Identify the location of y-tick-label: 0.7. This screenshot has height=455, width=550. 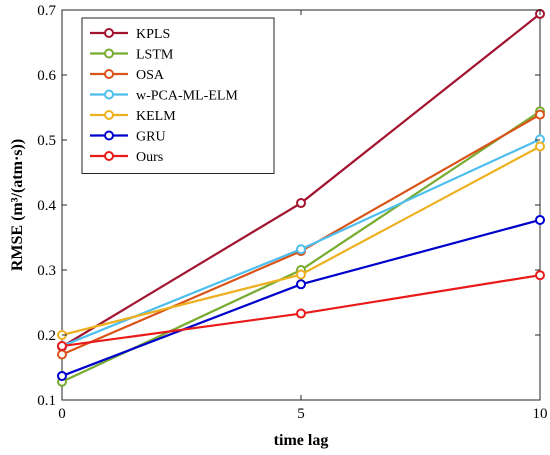
(46, 11).